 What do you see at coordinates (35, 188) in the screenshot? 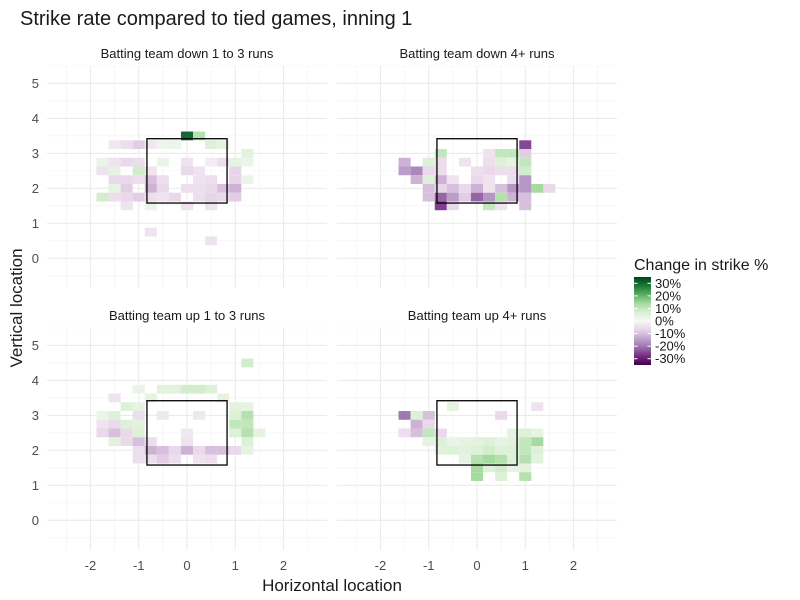
I see `y-tick-label: 2` at bounding box center [35, 188].